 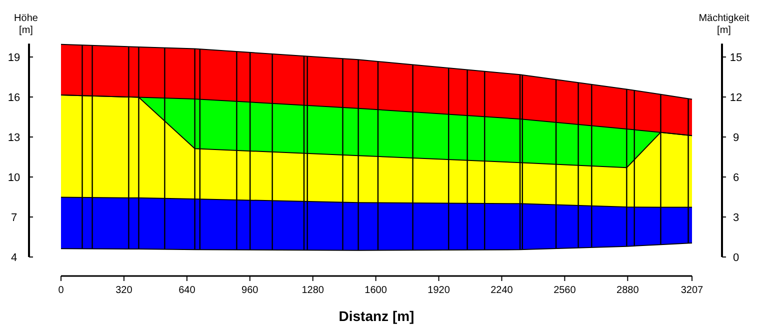 I want to click on y-tick-label: 16, so click(x=14, y=98).